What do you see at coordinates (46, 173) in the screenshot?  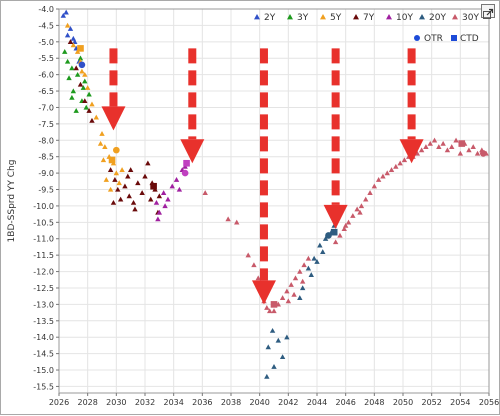 I see `y-tick-label: -9.0` at bounding box center [46, 173].